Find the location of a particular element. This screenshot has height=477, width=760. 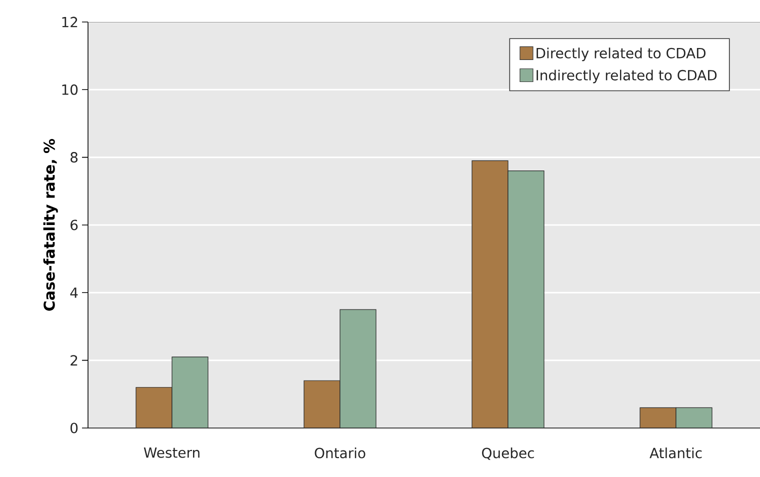

y-tick-label: 12 is located at coordinates (70, 22).